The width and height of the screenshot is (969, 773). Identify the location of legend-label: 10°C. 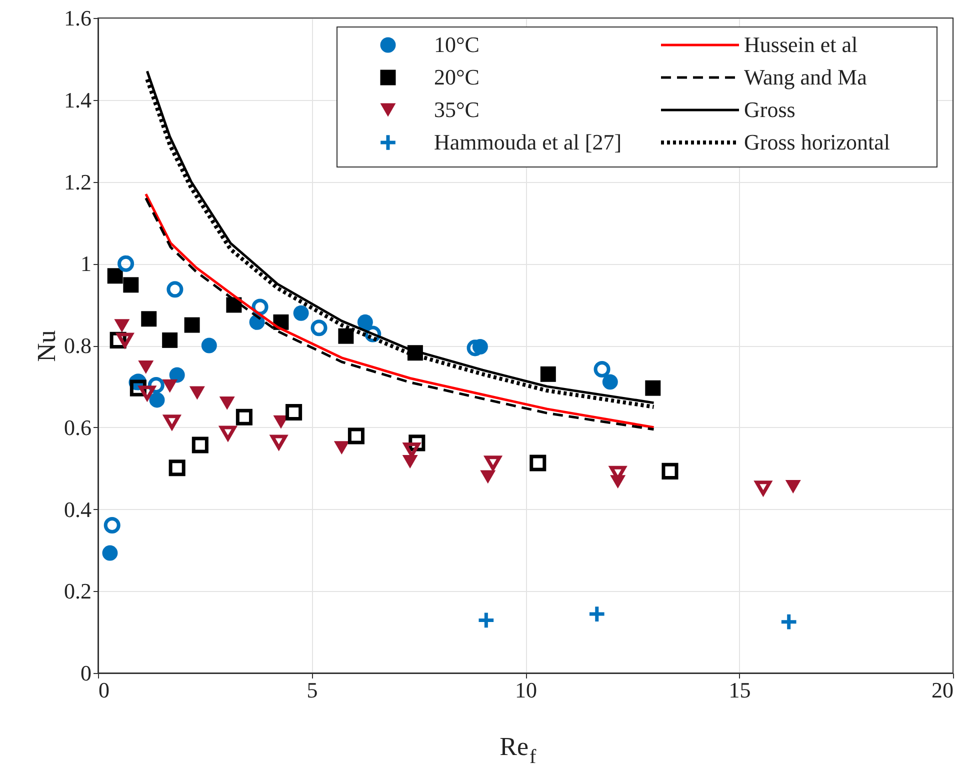
(457, 44).